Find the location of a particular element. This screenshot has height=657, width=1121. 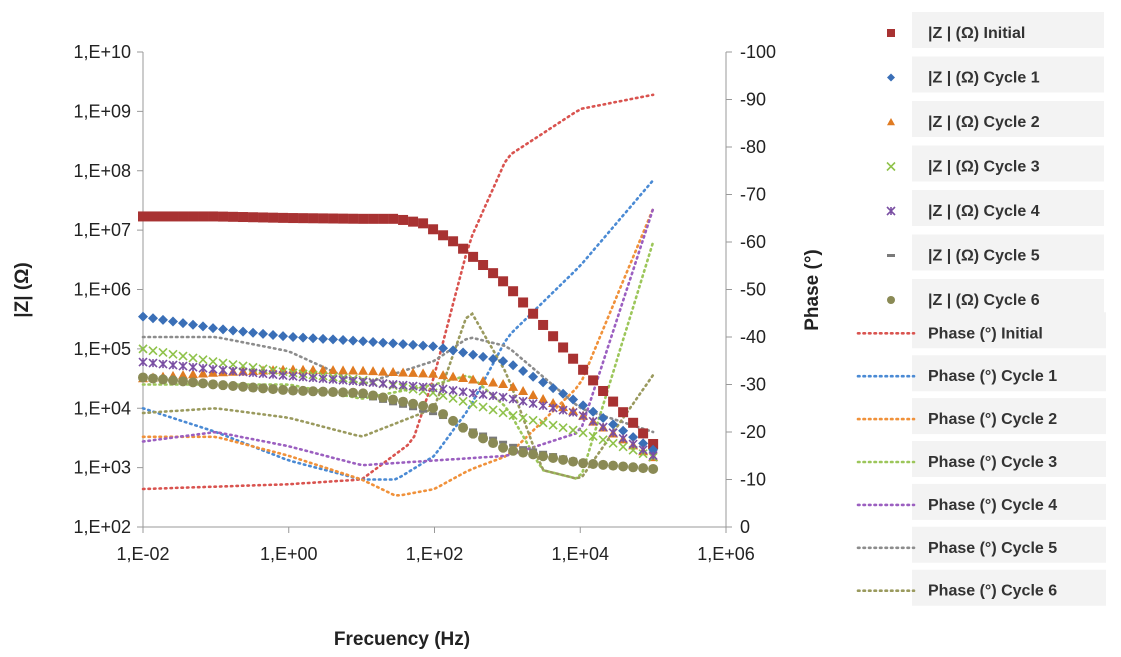

y-tick-label: 1,E+03 is located at coordinates (102, 468).